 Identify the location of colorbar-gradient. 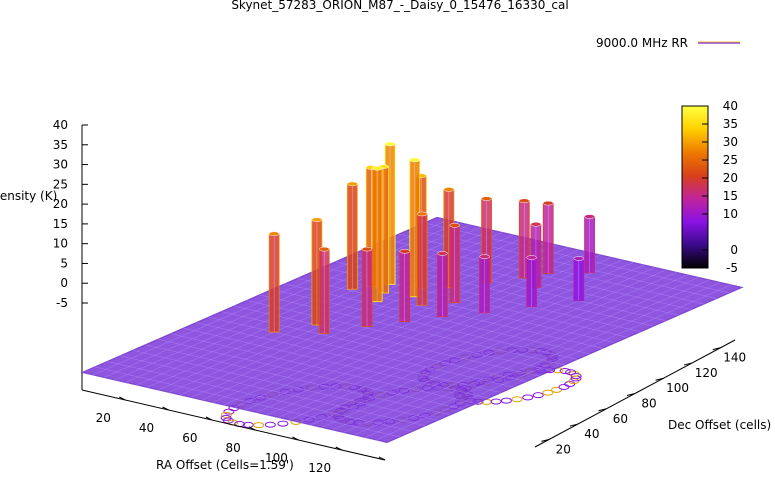
(695, 187).